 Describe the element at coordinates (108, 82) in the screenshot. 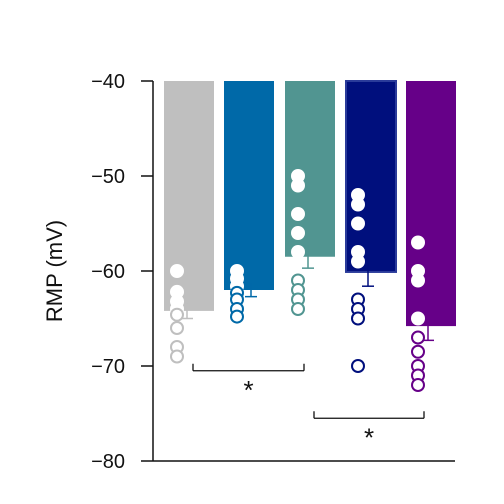

I see `y-tick-label: −40` at that location.